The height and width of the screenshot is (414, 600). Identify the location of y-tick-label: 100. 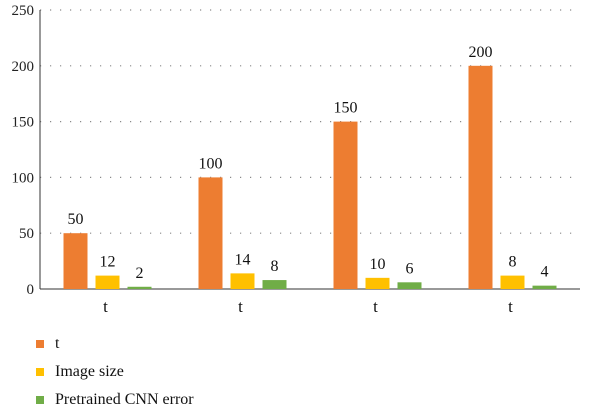
(23, 178).